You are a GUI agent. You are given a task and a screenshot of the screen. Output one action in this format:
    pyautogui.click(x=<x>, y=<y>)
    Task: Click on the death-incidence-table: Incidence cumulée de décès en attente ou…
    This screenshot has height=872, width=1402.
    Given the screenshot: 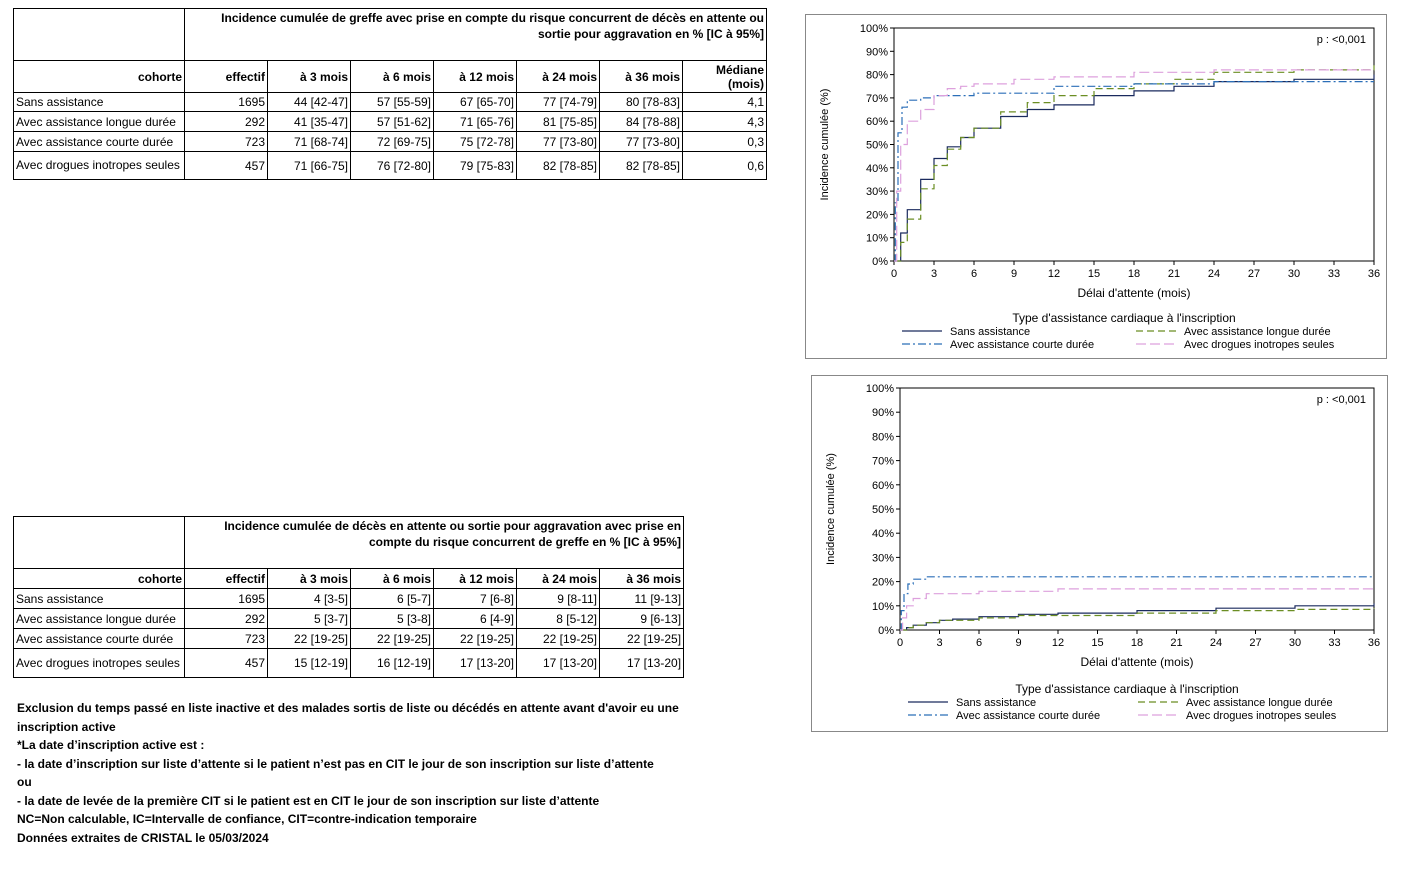 What is the action you would take?
    pyautogui.click(x=349, y=597)
    